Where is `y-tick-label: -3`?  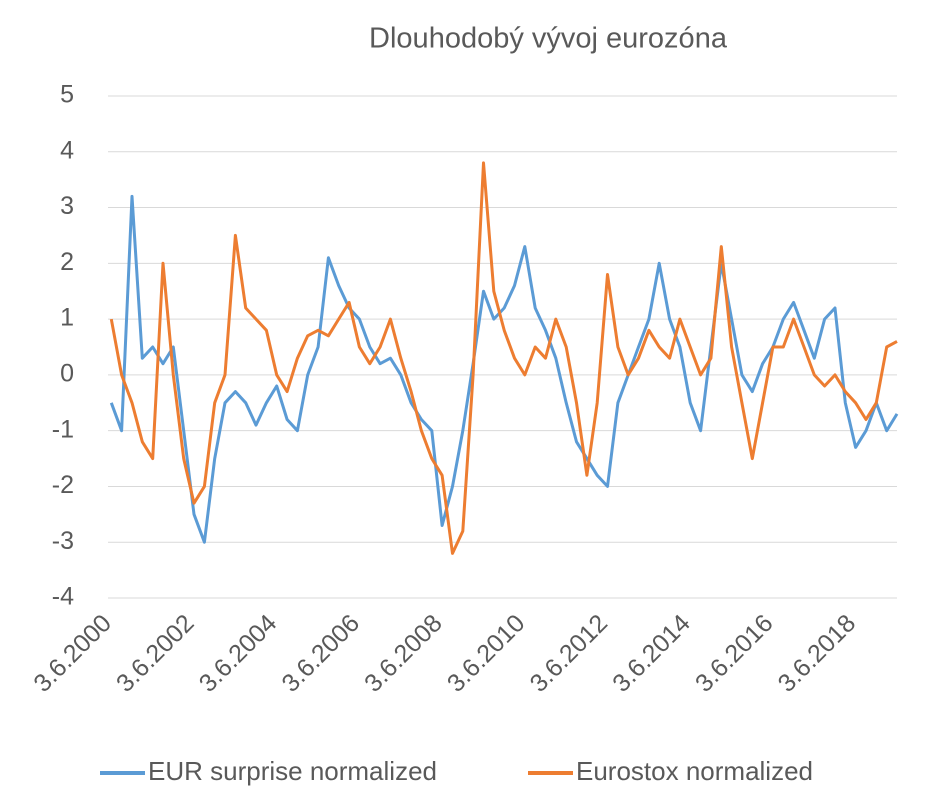 y-tick-label: -3 is located at coordinates (63, 541).